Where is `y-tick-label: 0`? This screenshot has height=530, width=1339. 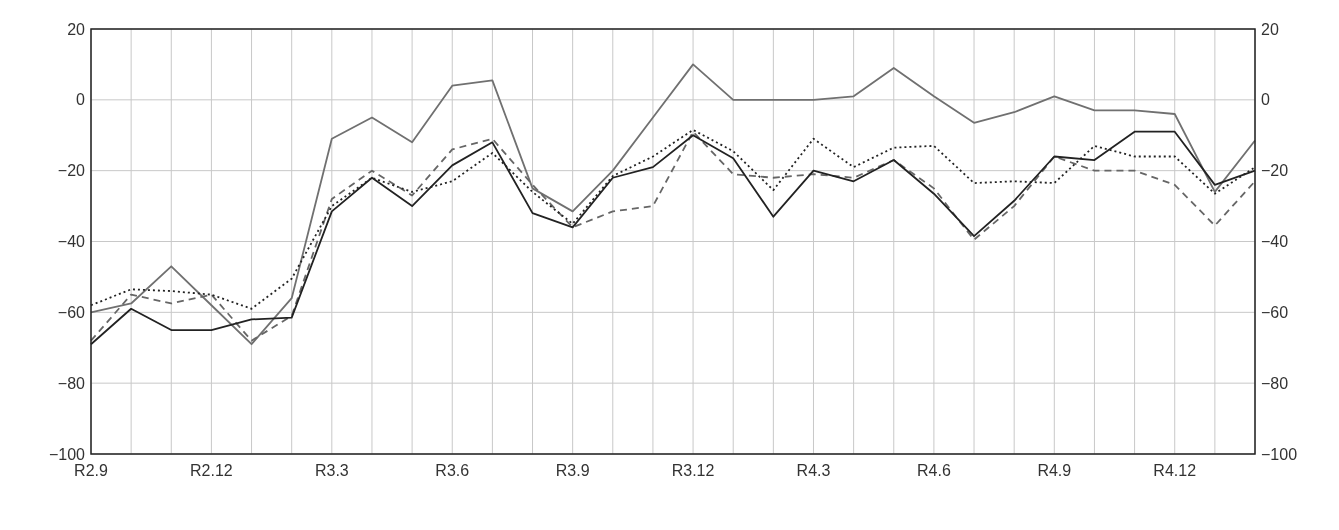
y-tick-label: 0 is located at coordinates (81, 100).